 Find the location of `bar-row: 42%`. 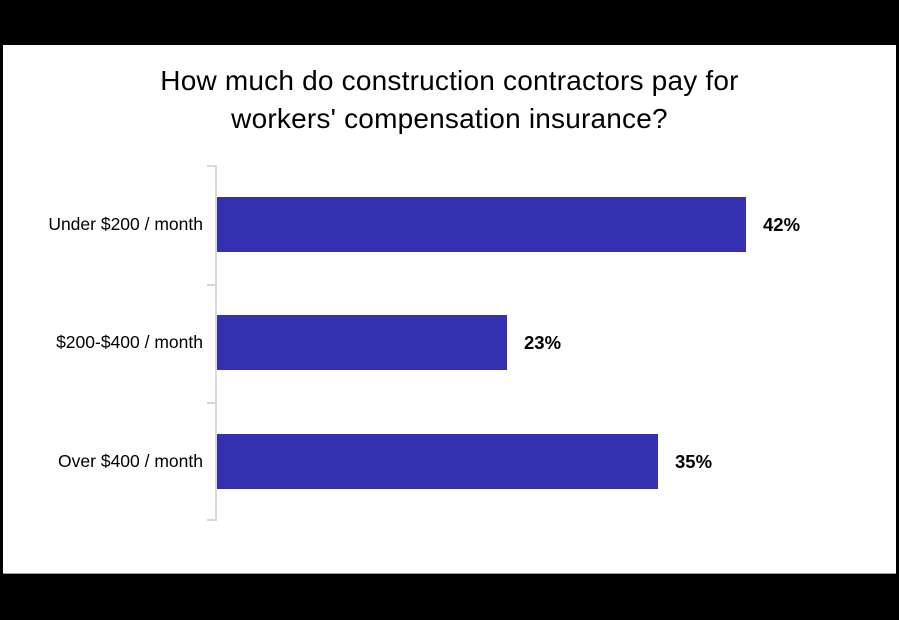

bar-row: 42% is located at coordinates (544, 224).